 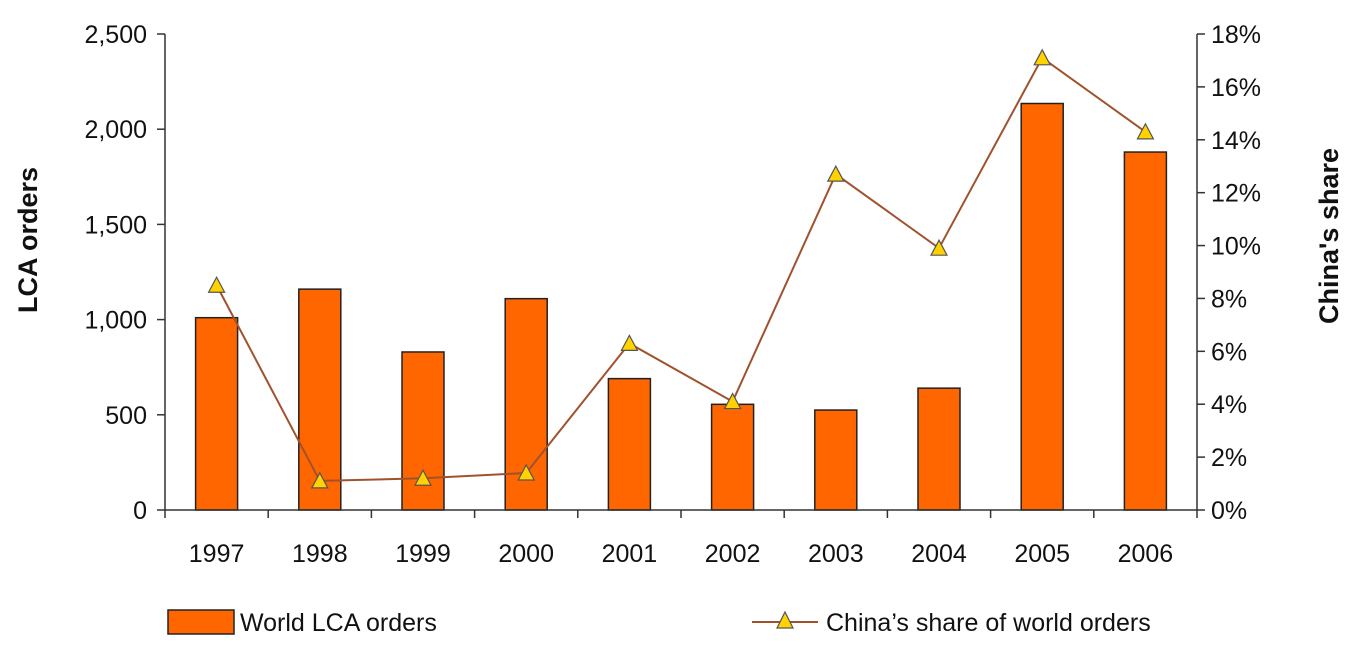 I want to click on left-tick-label: 2,500, so click(x=115, y=35).